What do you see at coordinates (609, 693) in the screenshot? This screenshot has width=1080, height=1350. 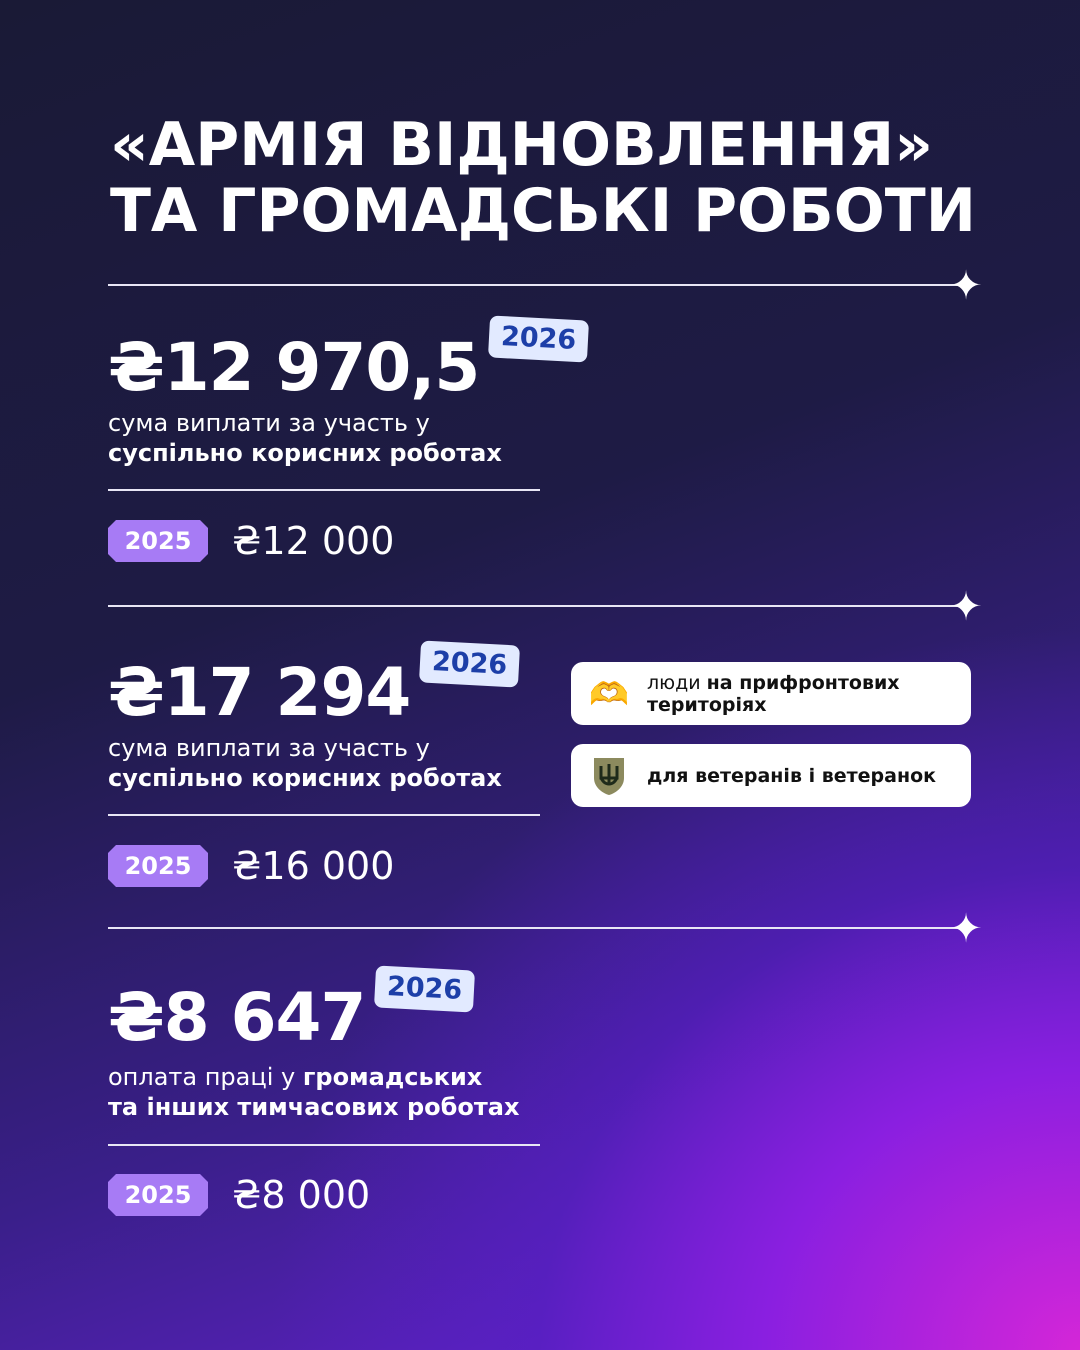 I see `heart-hands-icon: 🫶` at bounding box center [609, 693].